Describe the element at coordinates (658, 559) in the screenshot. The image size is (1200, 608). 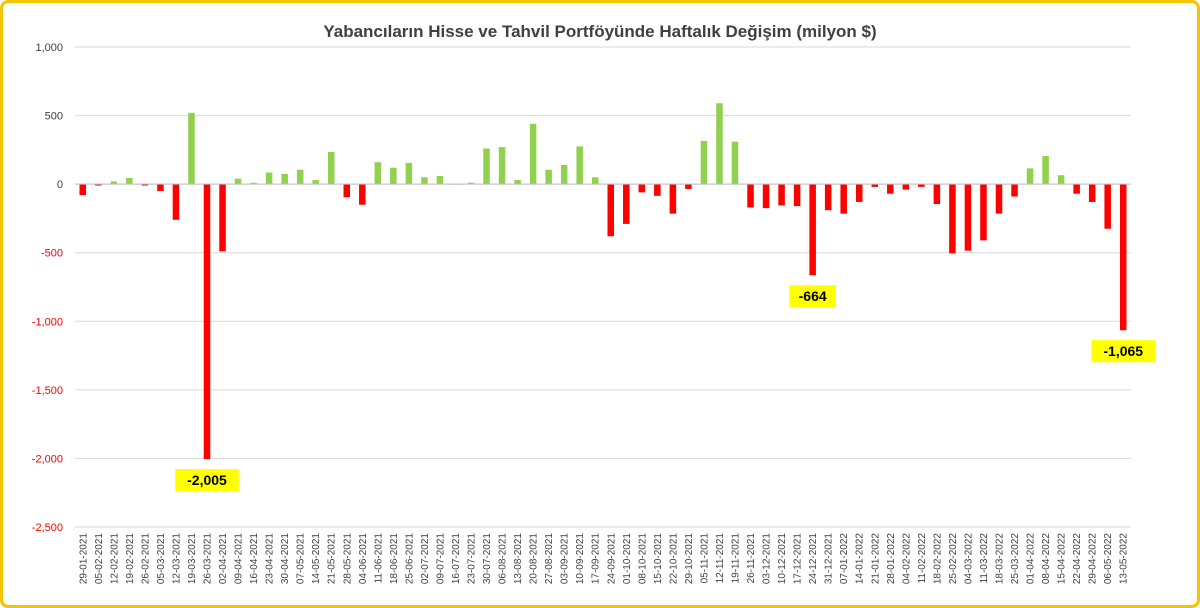
I see `x-tick-label: 15-10-2021` at that location.